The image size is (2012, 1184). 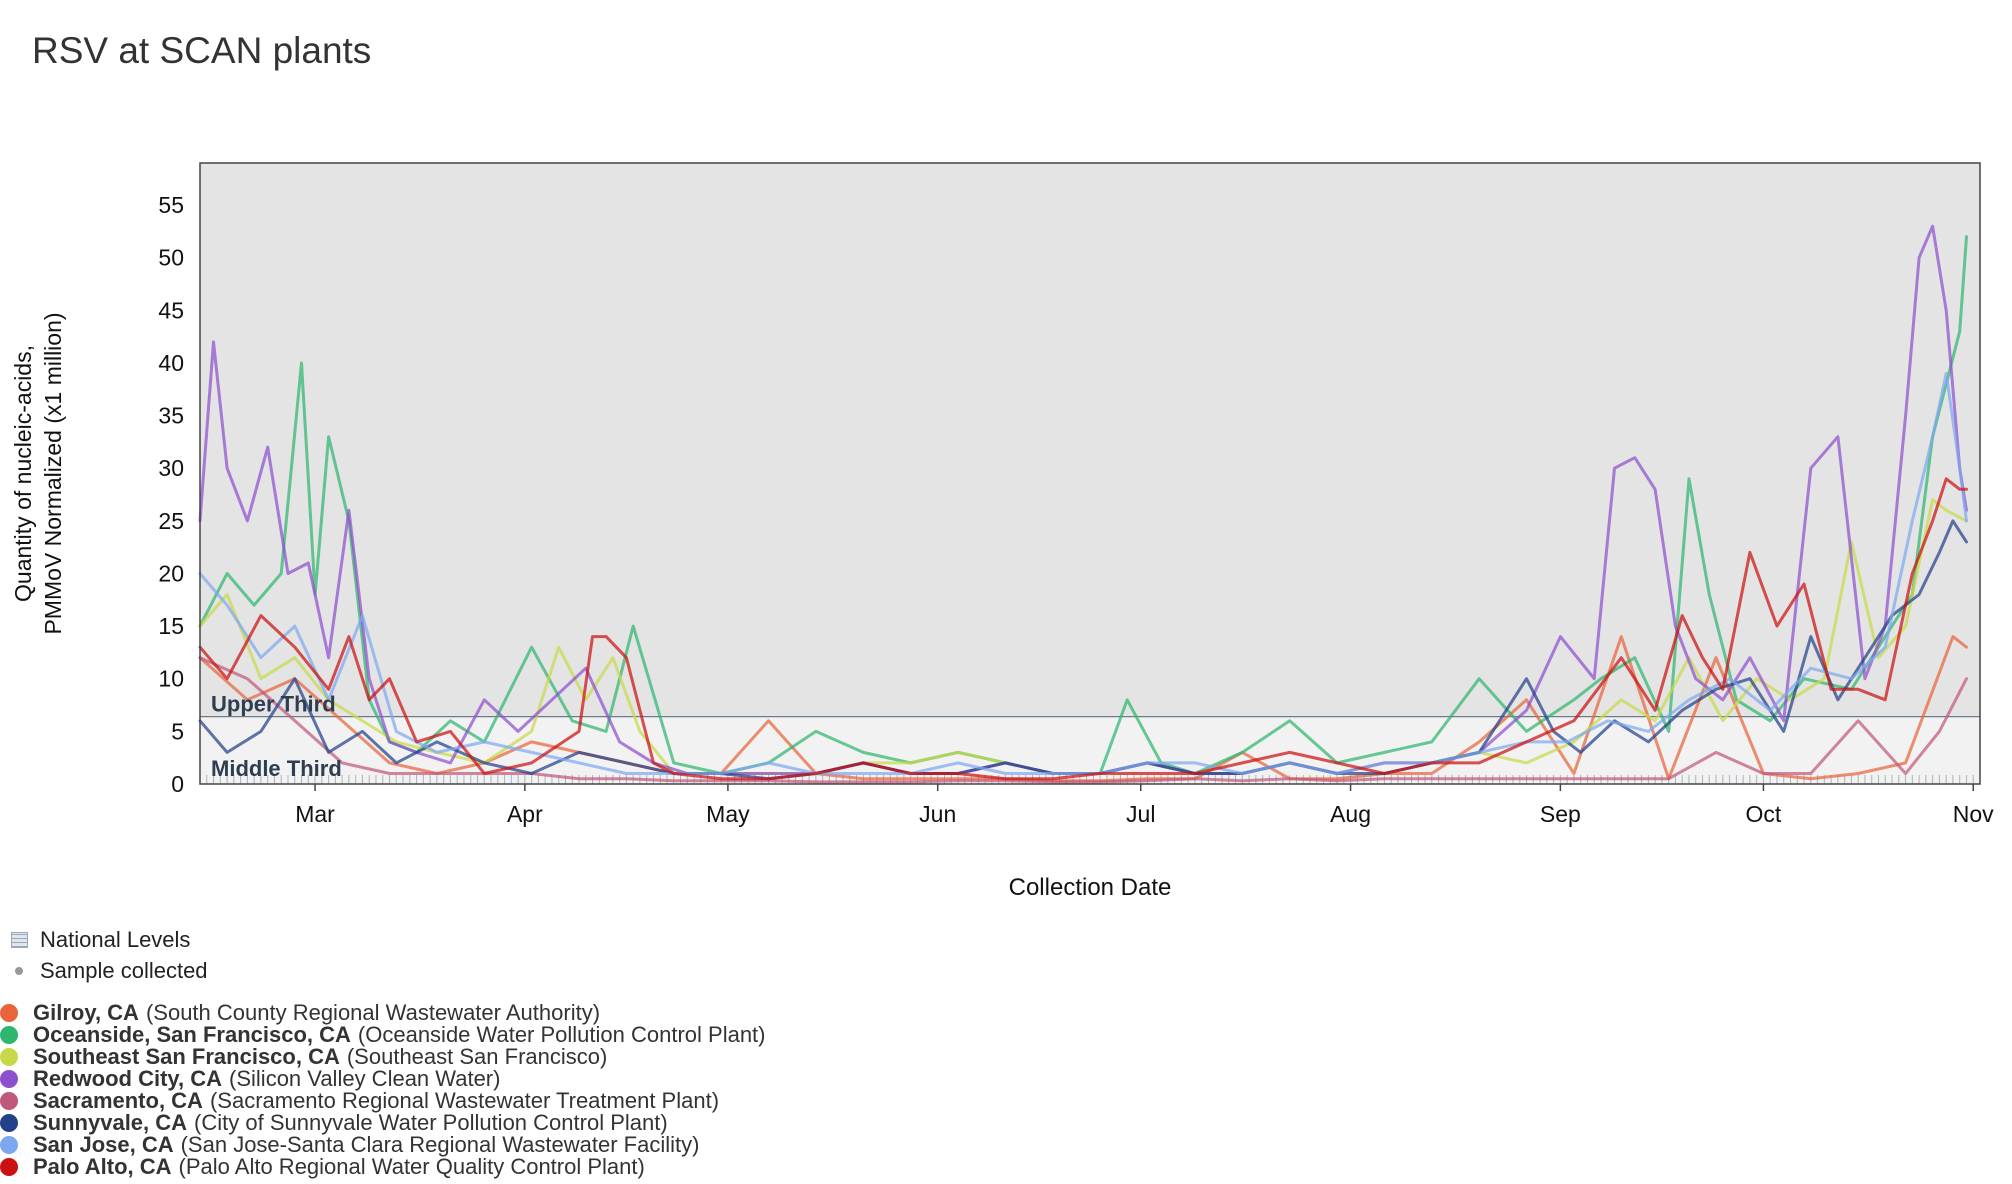 I want to click on legend-sample-collected-label: Sample collected, so click(x=124, y=970).